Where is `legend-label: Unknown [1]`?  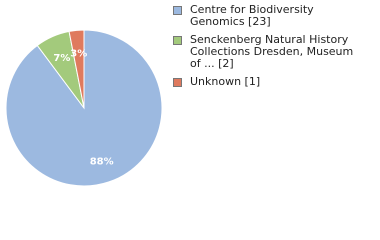
legend-label: Unknown [1] is located at coordinates (225, 81).